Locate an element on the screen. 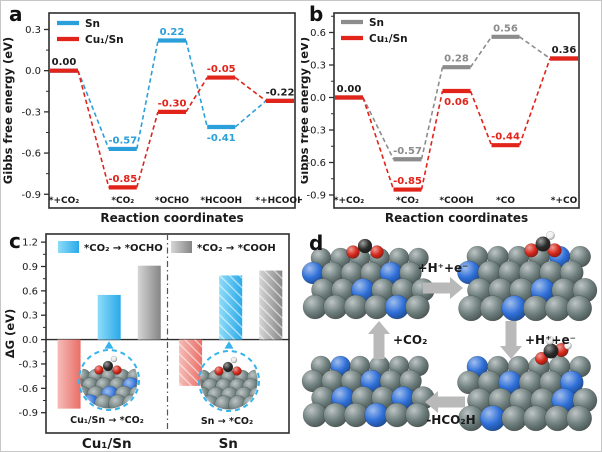 Image resolution: width=602 pixels, height=452 pixels. svg-text: -0.41 is located at coordinates (221, 138).